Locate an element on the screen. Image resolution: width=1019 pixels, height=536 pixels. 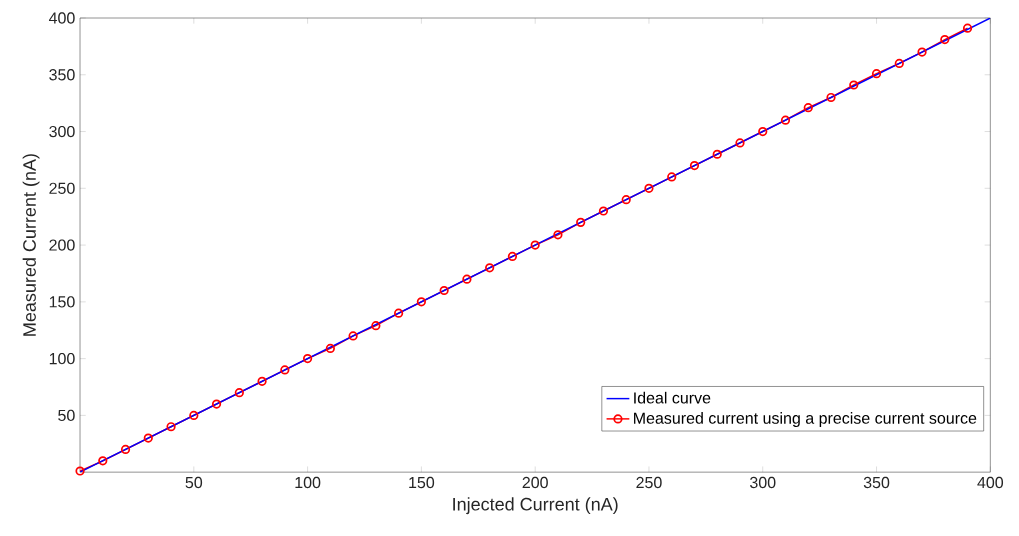
x-tick-label: 150 is located at coordinates (422, 482).